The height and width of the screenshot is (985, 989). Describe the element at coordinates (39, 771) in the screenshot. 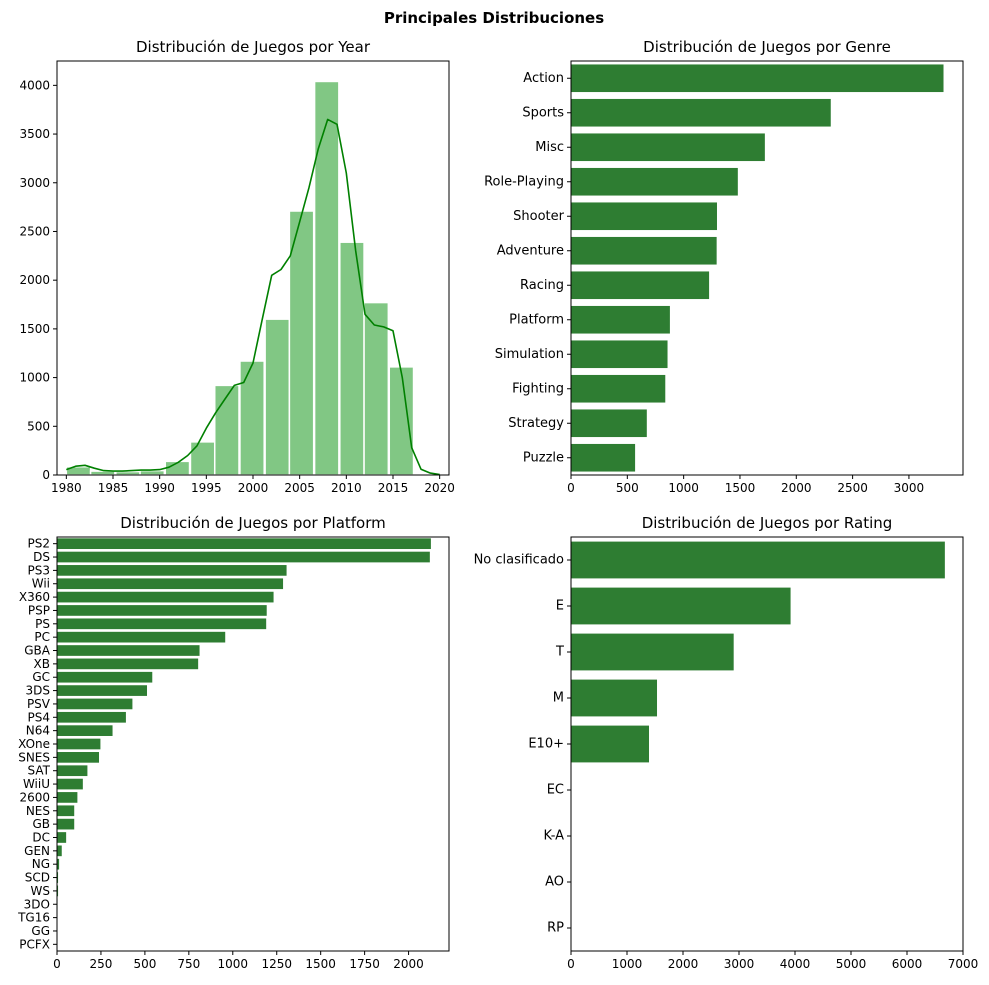

I see `y-tick-label: SAT` at that location.